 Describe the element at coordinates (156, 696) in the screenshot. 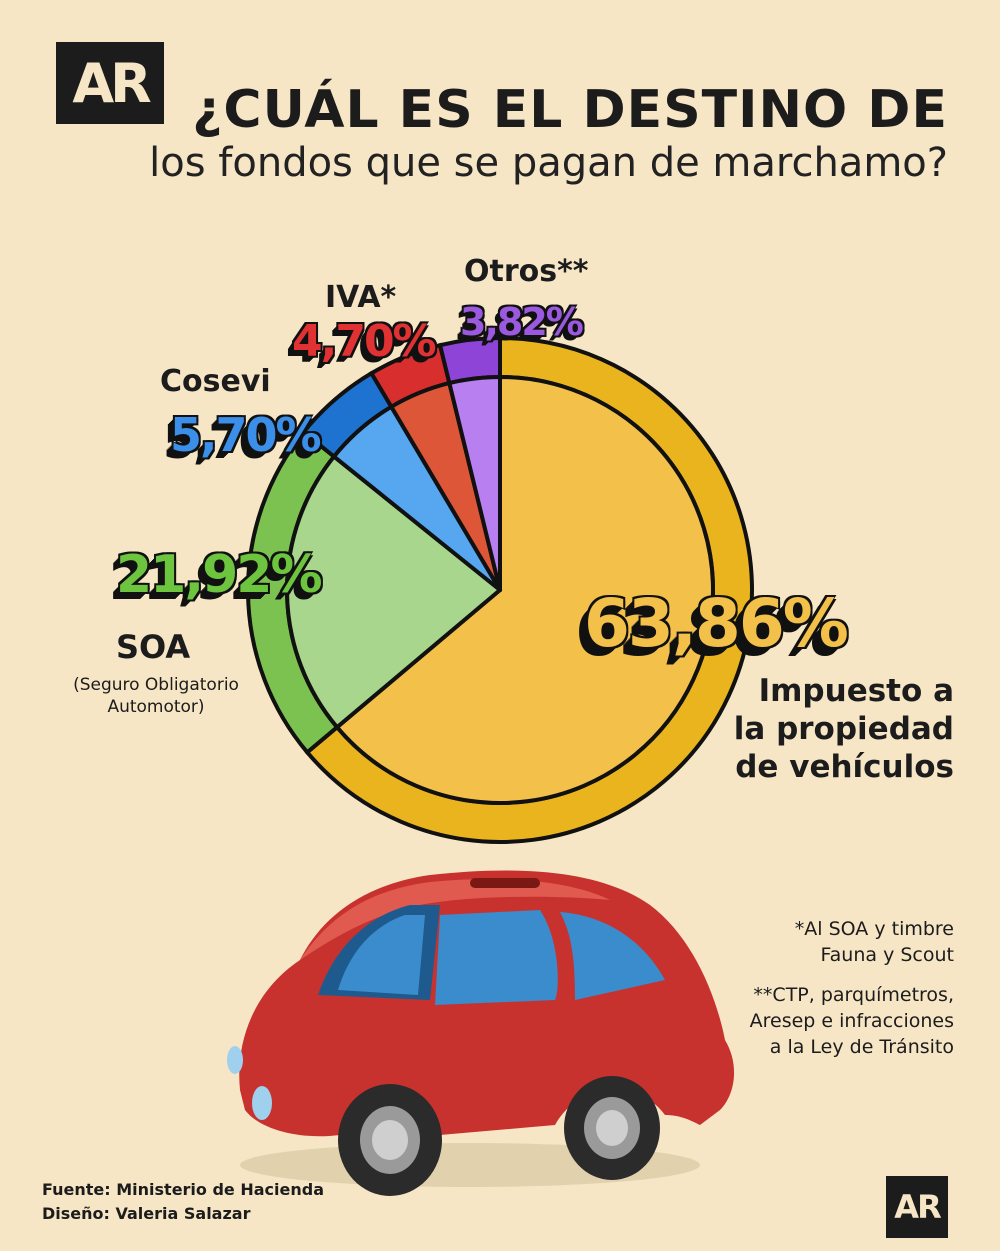

I see `label-soa-sub: (Seguro Obligatorio Automotor)` at that location.